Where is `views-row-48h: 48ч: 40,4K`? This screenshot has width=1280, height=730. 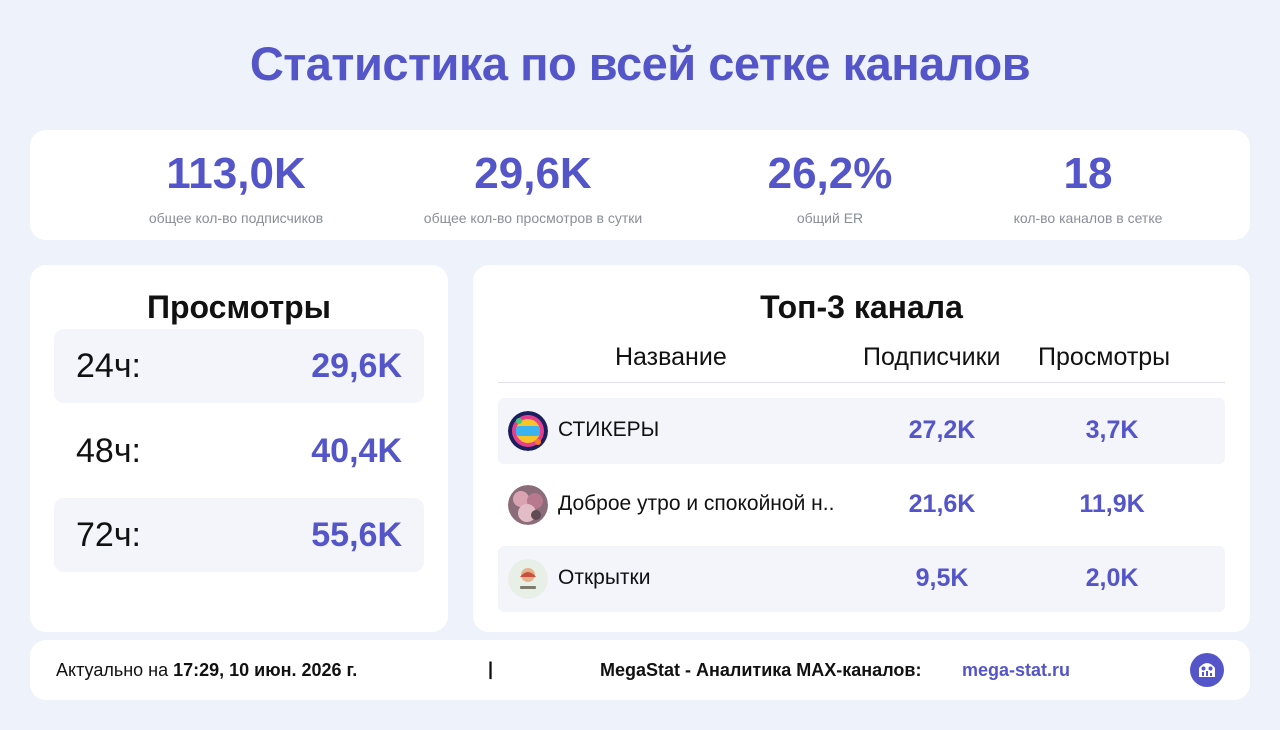 views-row-48h: 48ч: 40,4K is located at coordinates (239, 451).